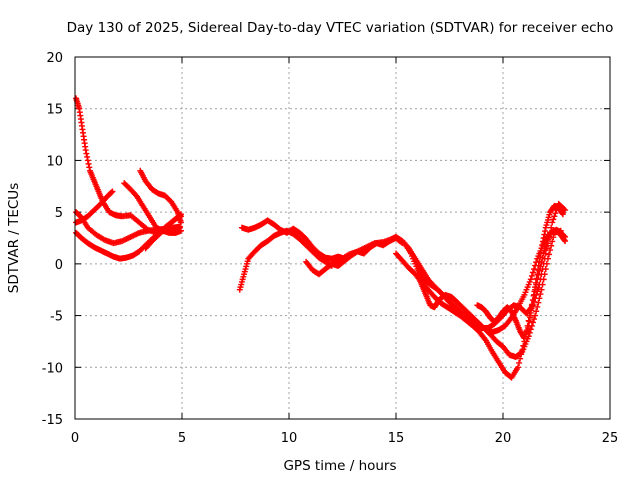 The width and height of the screenshot is (640, 480). What do you see at coordinates (56, 317) in the screenshot?
I see `y-tick-label: -5` at bounding box center [56, 317].